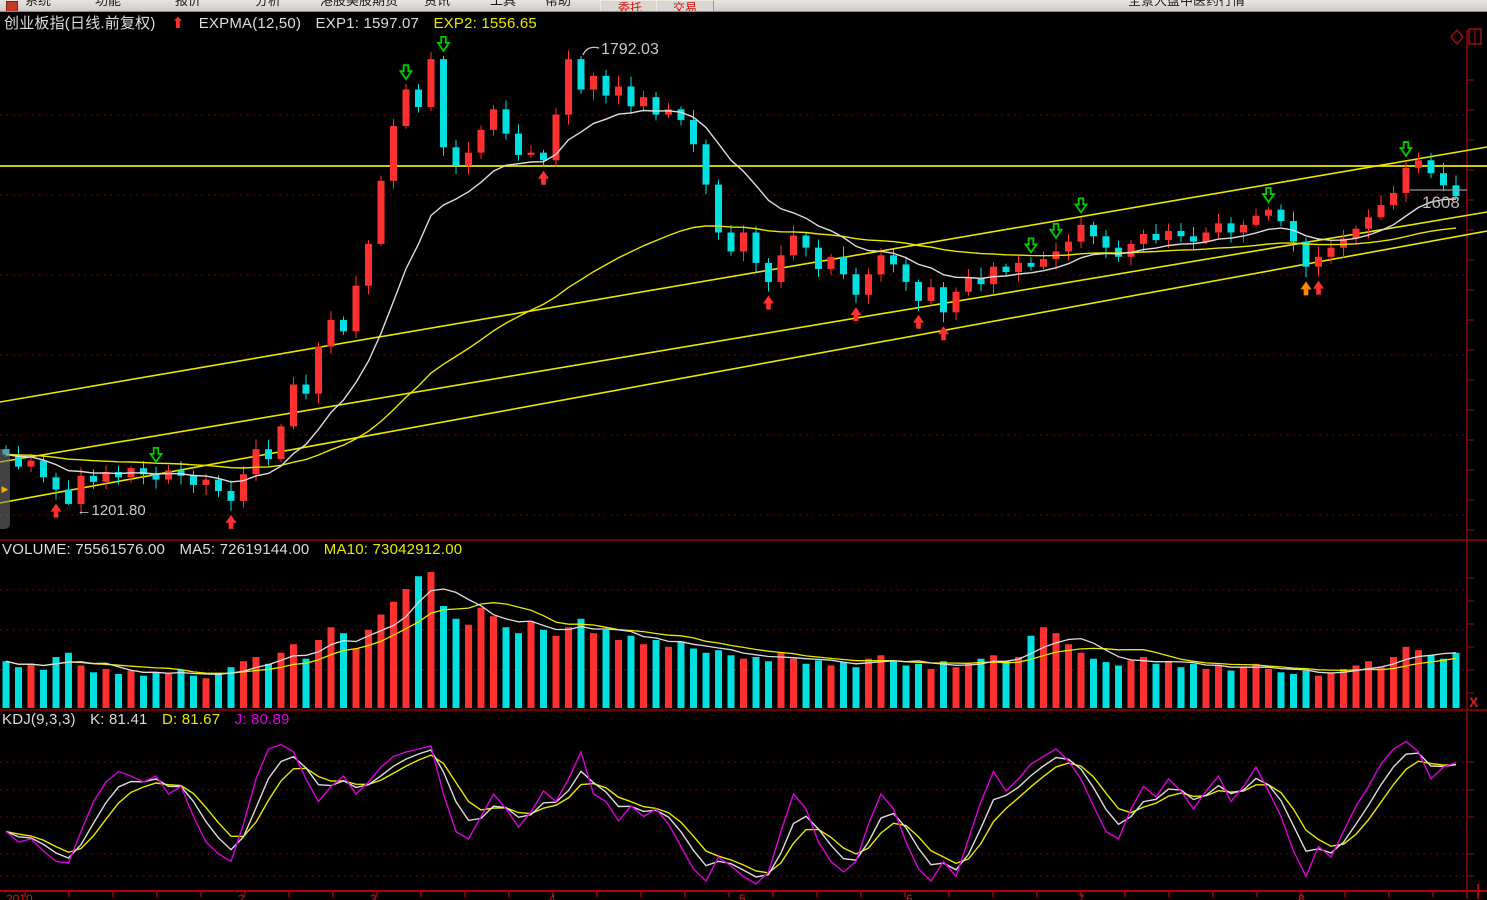 The image size is (1487, 900). I want to click on diamond-icon, so click(1457, 37).